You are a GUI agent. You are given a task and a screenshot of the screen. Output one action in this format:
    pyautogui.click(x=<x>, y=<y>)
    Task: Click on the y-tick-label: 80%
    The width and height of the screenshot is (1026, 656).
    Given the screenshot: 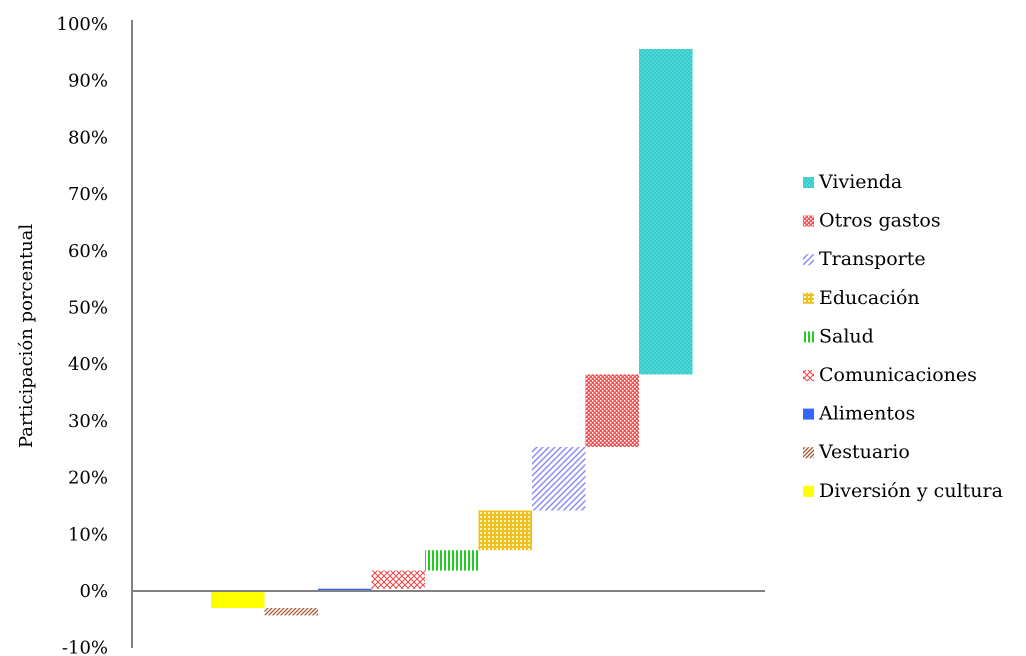 What is the action you would take?
    pyautogui.click(x=88, y=137)
    